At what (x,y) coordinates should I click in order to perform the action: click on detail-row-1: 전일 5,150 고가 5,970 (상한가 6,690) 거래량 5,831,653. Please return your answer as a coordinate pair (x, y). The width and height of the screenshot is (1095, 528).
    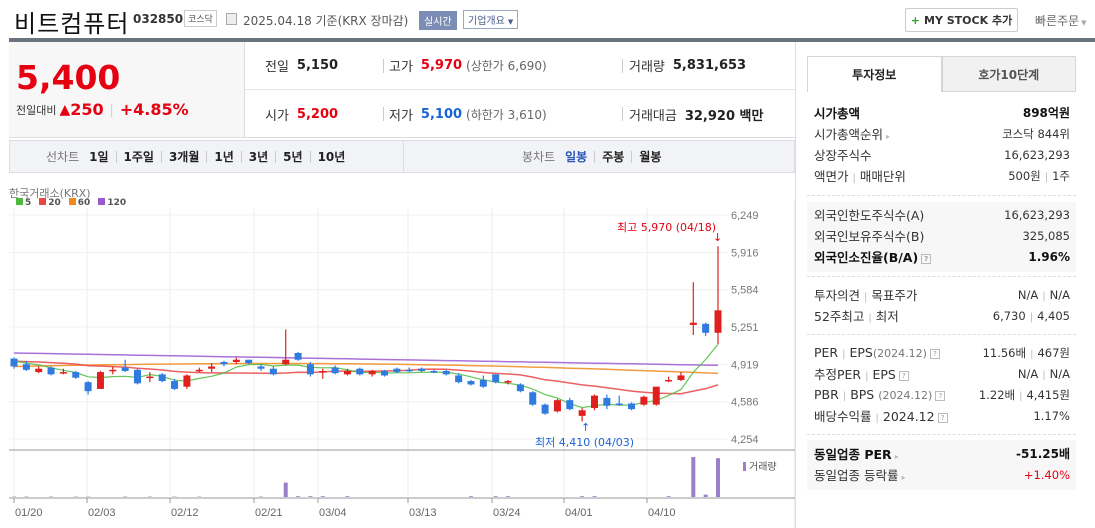
    Looking at the image, I should click on (520, 66).